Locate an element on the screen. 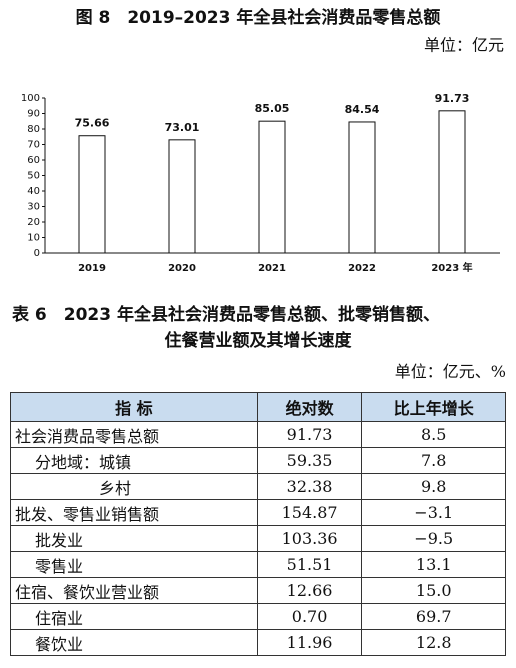 The width and height of the screenshot is (516, 668). x-tick-label: 2020 is located at coordinates (182, 268).